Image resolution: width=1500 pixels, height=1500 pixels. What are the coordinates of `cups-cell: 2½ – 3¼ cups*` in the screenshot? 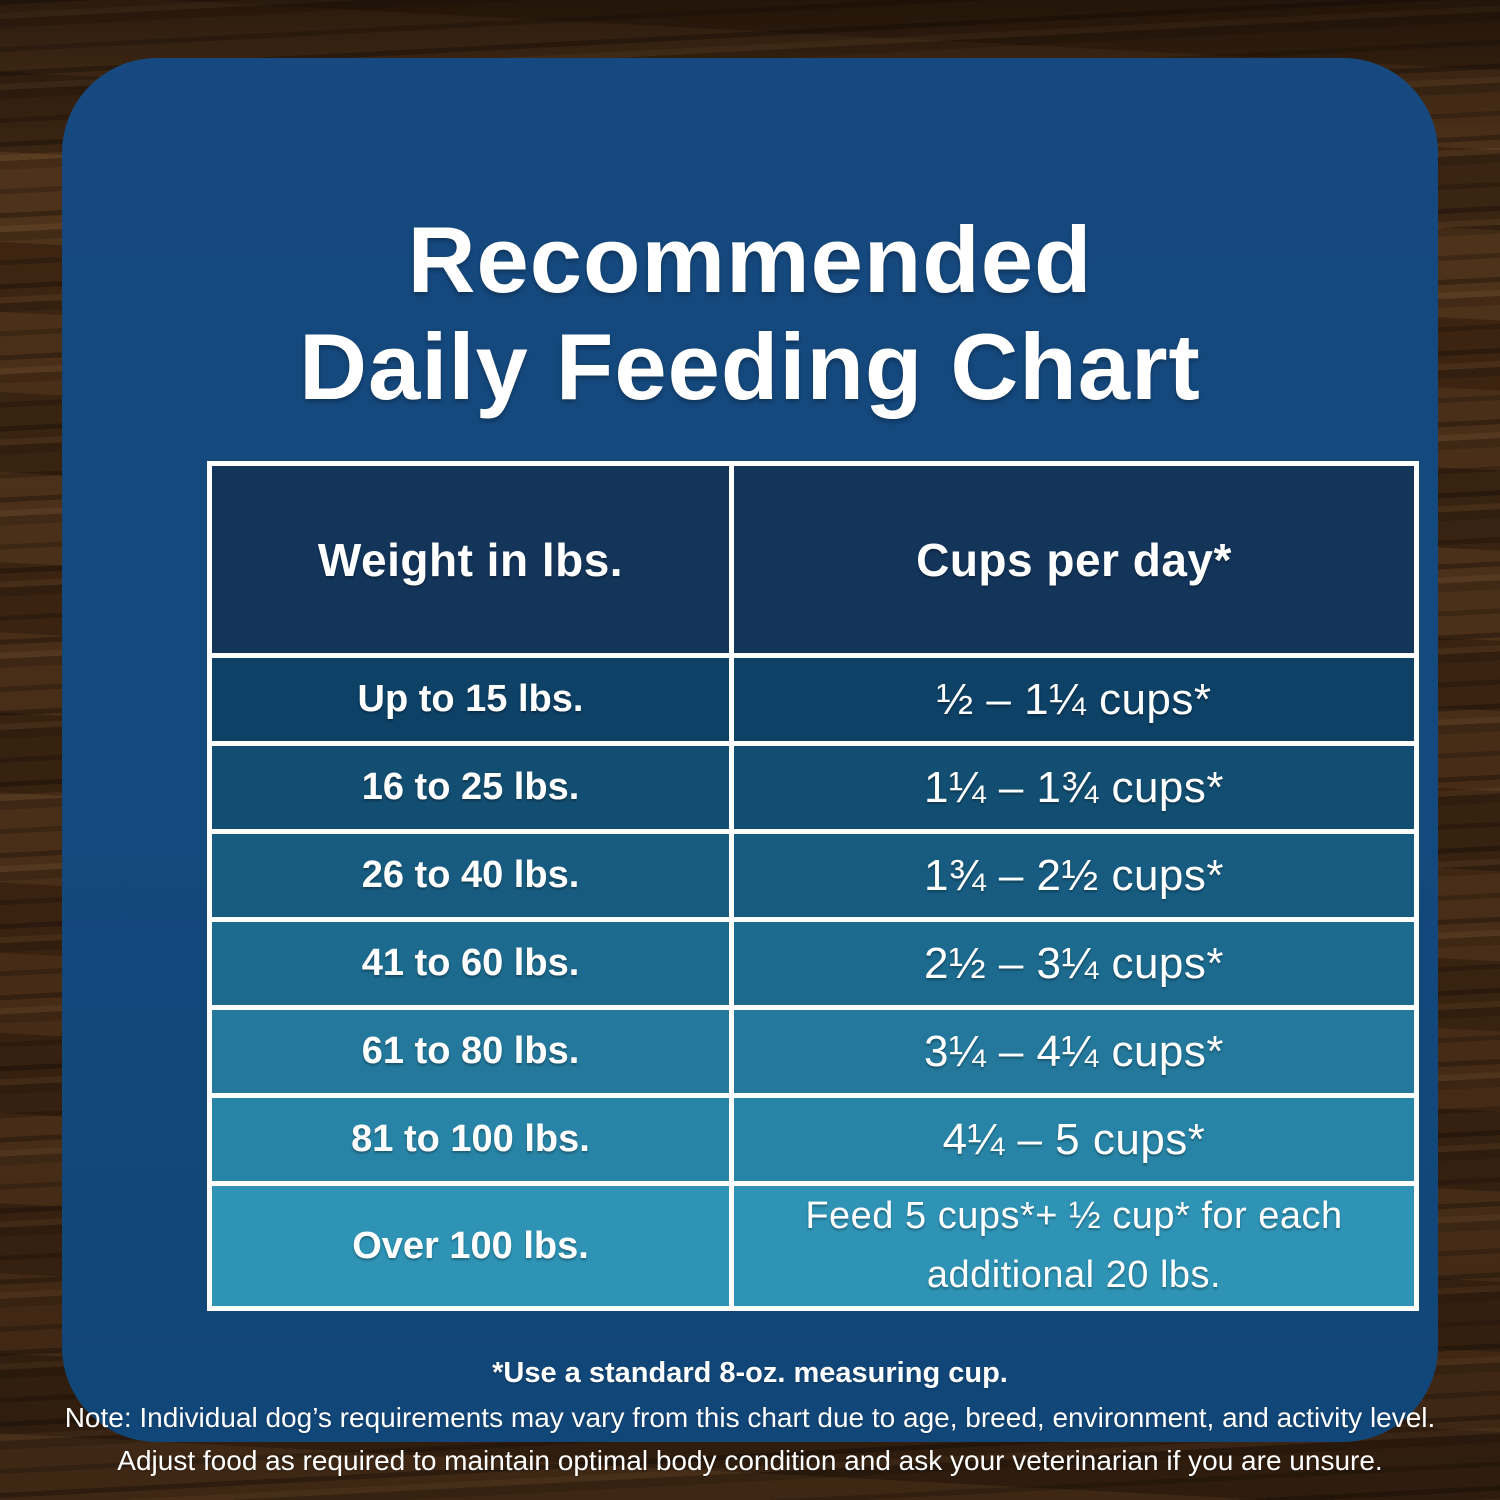 It's located at (1074, 963).